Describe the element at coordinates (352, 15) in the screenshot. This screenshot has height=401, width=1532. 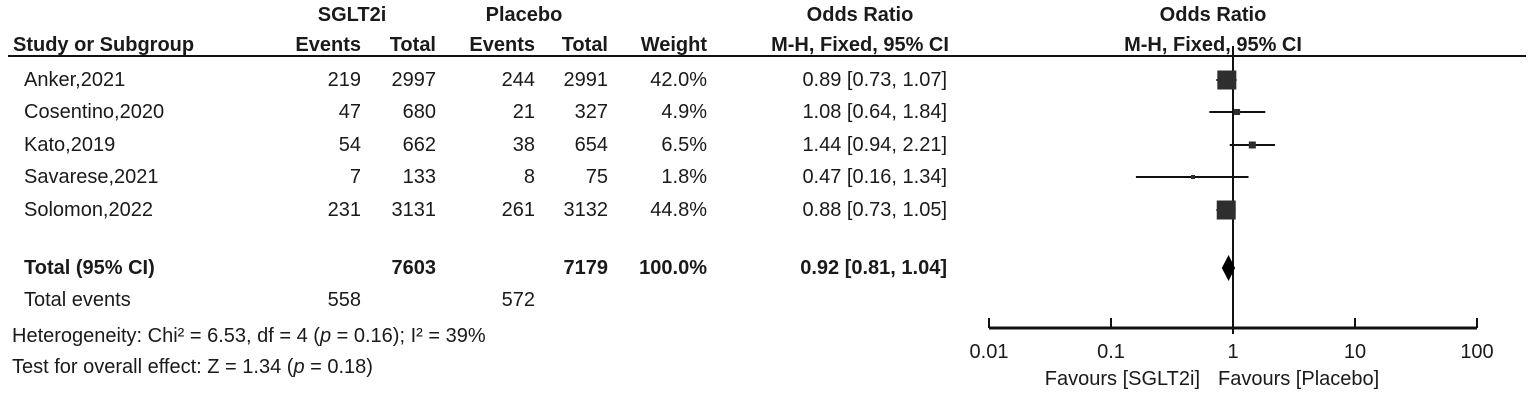
I see `group-header-treatment: SGLT2i` at that location.